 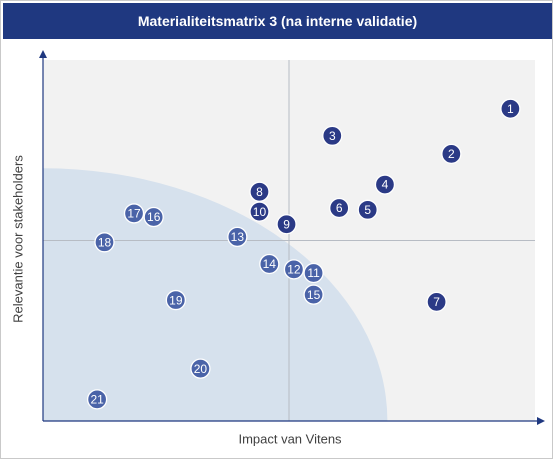 I want to click on data-point-label: 10, so click(x=260, y=212).